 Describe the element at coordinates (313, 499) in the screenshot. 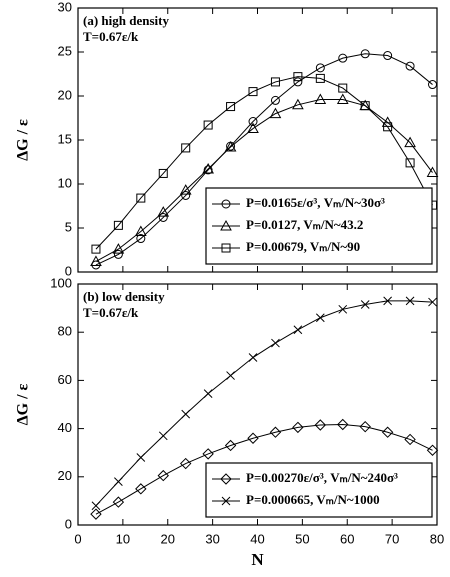

I see `legend-label: P=0.000665, Vₘ/N~1000` at that location.